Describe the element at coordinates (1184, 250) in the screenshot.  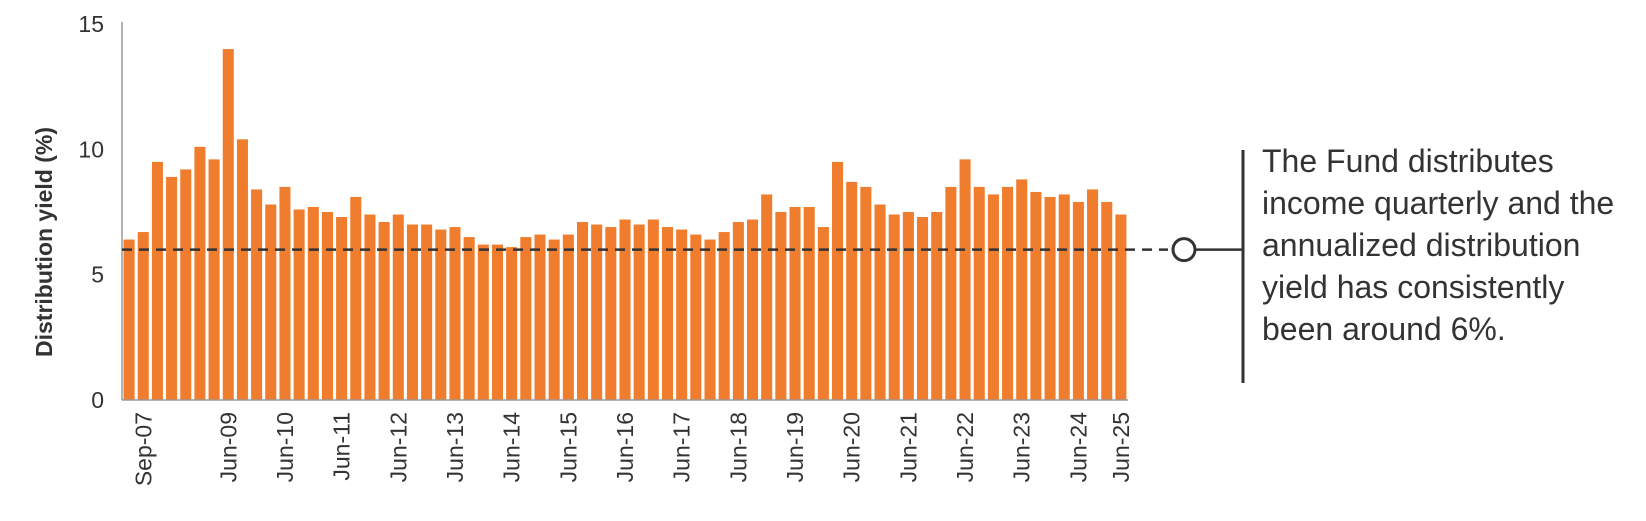
I see `reference-marker-circle` at that location.